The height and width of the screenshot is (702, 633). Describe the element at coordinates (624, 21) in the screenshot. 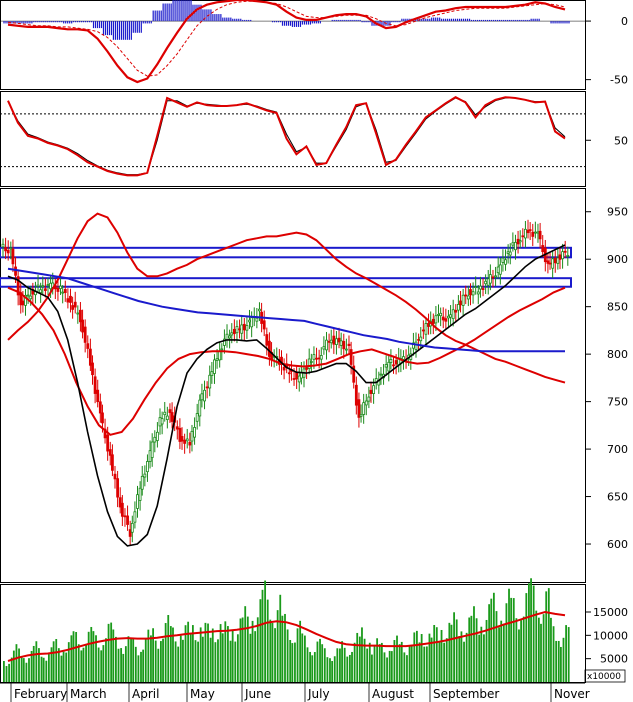

I see `macd-tick-label-0: 0` at that location.